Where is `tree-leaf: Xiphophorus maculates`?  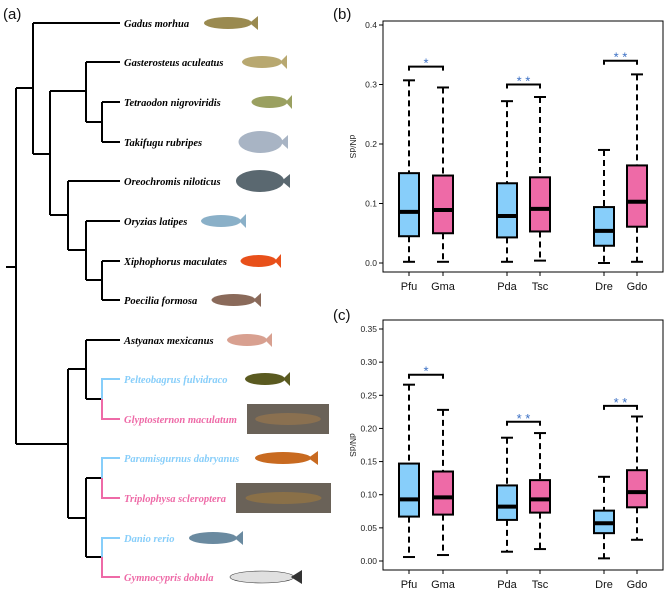
tree-leaf: Xiphophorus maculates is located at coordinates (202, 261).